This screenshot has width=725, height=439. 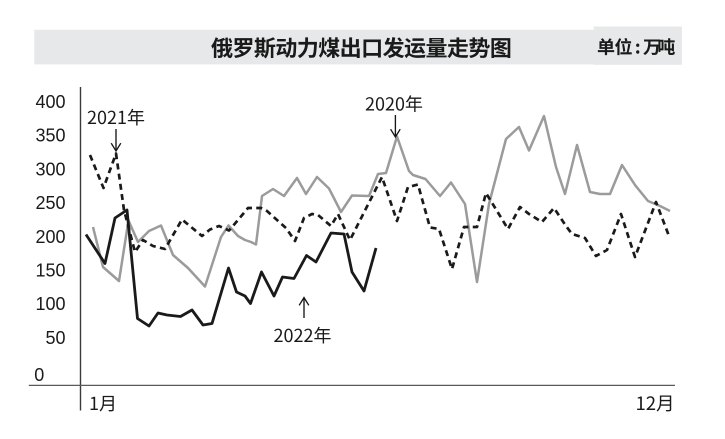 What do you see at coordinates (50, 136) in the screenshot?
I see `svg-text: 350` at bounding box center [50, 136].